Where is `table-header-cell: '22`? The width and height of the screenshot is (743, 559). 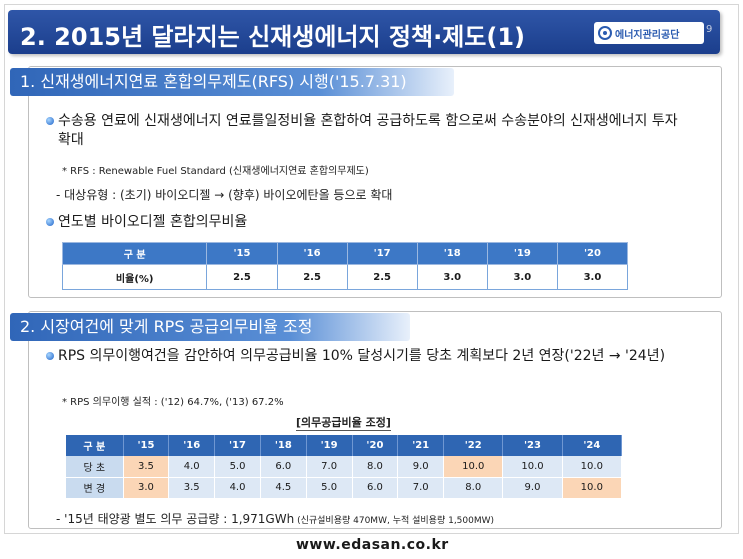 table-header-cell: '22 is located at coordinates (473, 445).